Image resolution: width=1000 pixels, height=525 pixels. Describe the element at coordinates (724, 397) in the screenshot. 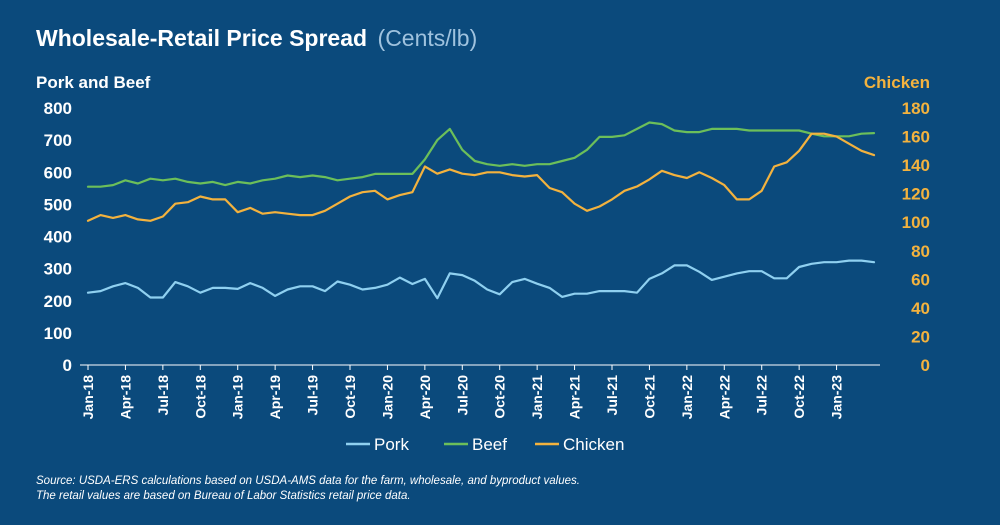

I see `x-tick-label: Apr-22` at that location.